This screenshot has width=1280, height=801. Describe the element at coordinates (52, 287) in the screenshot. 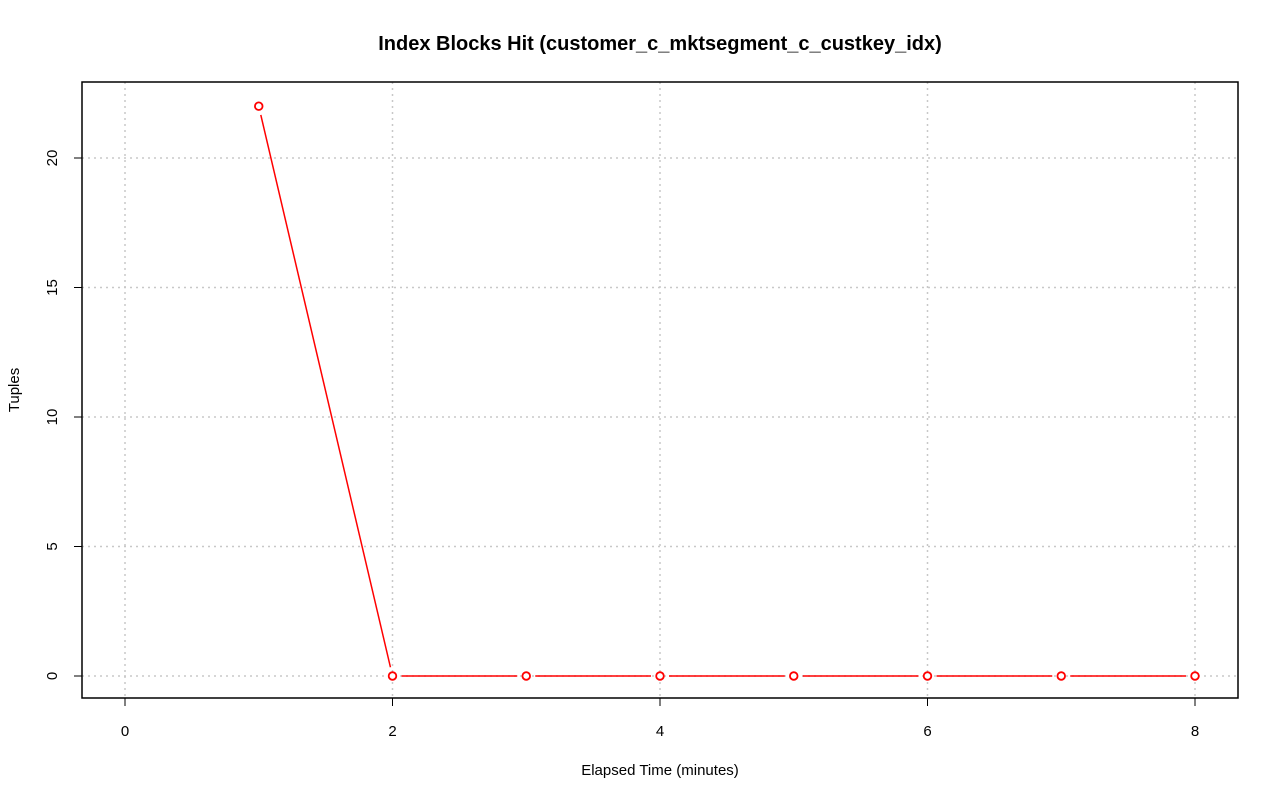

I see `y-tick-label-3: 15` at that location.